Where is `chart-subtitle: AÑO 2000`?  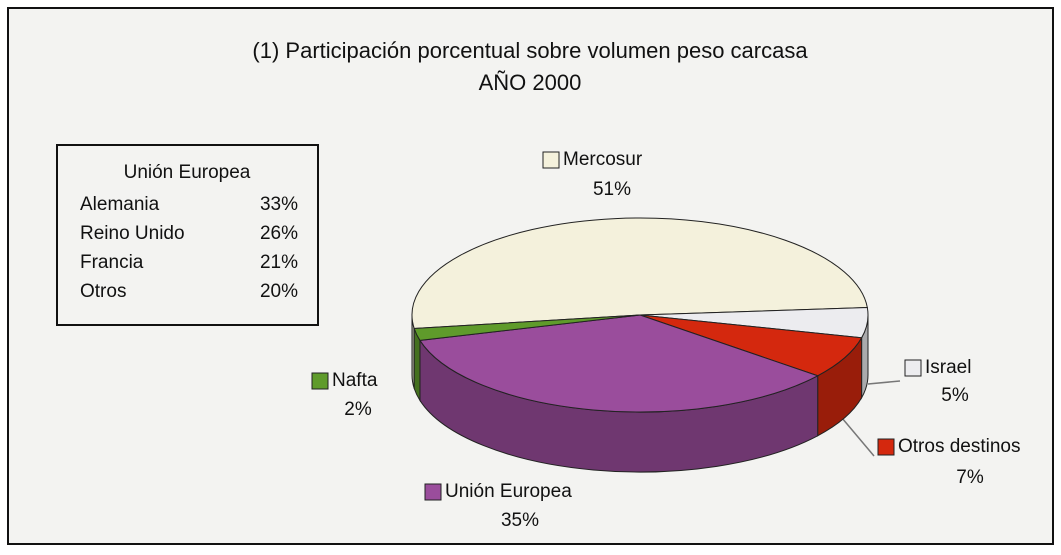
chart-subtitle: AÑO 2000 is located at coordinates (530, 82).